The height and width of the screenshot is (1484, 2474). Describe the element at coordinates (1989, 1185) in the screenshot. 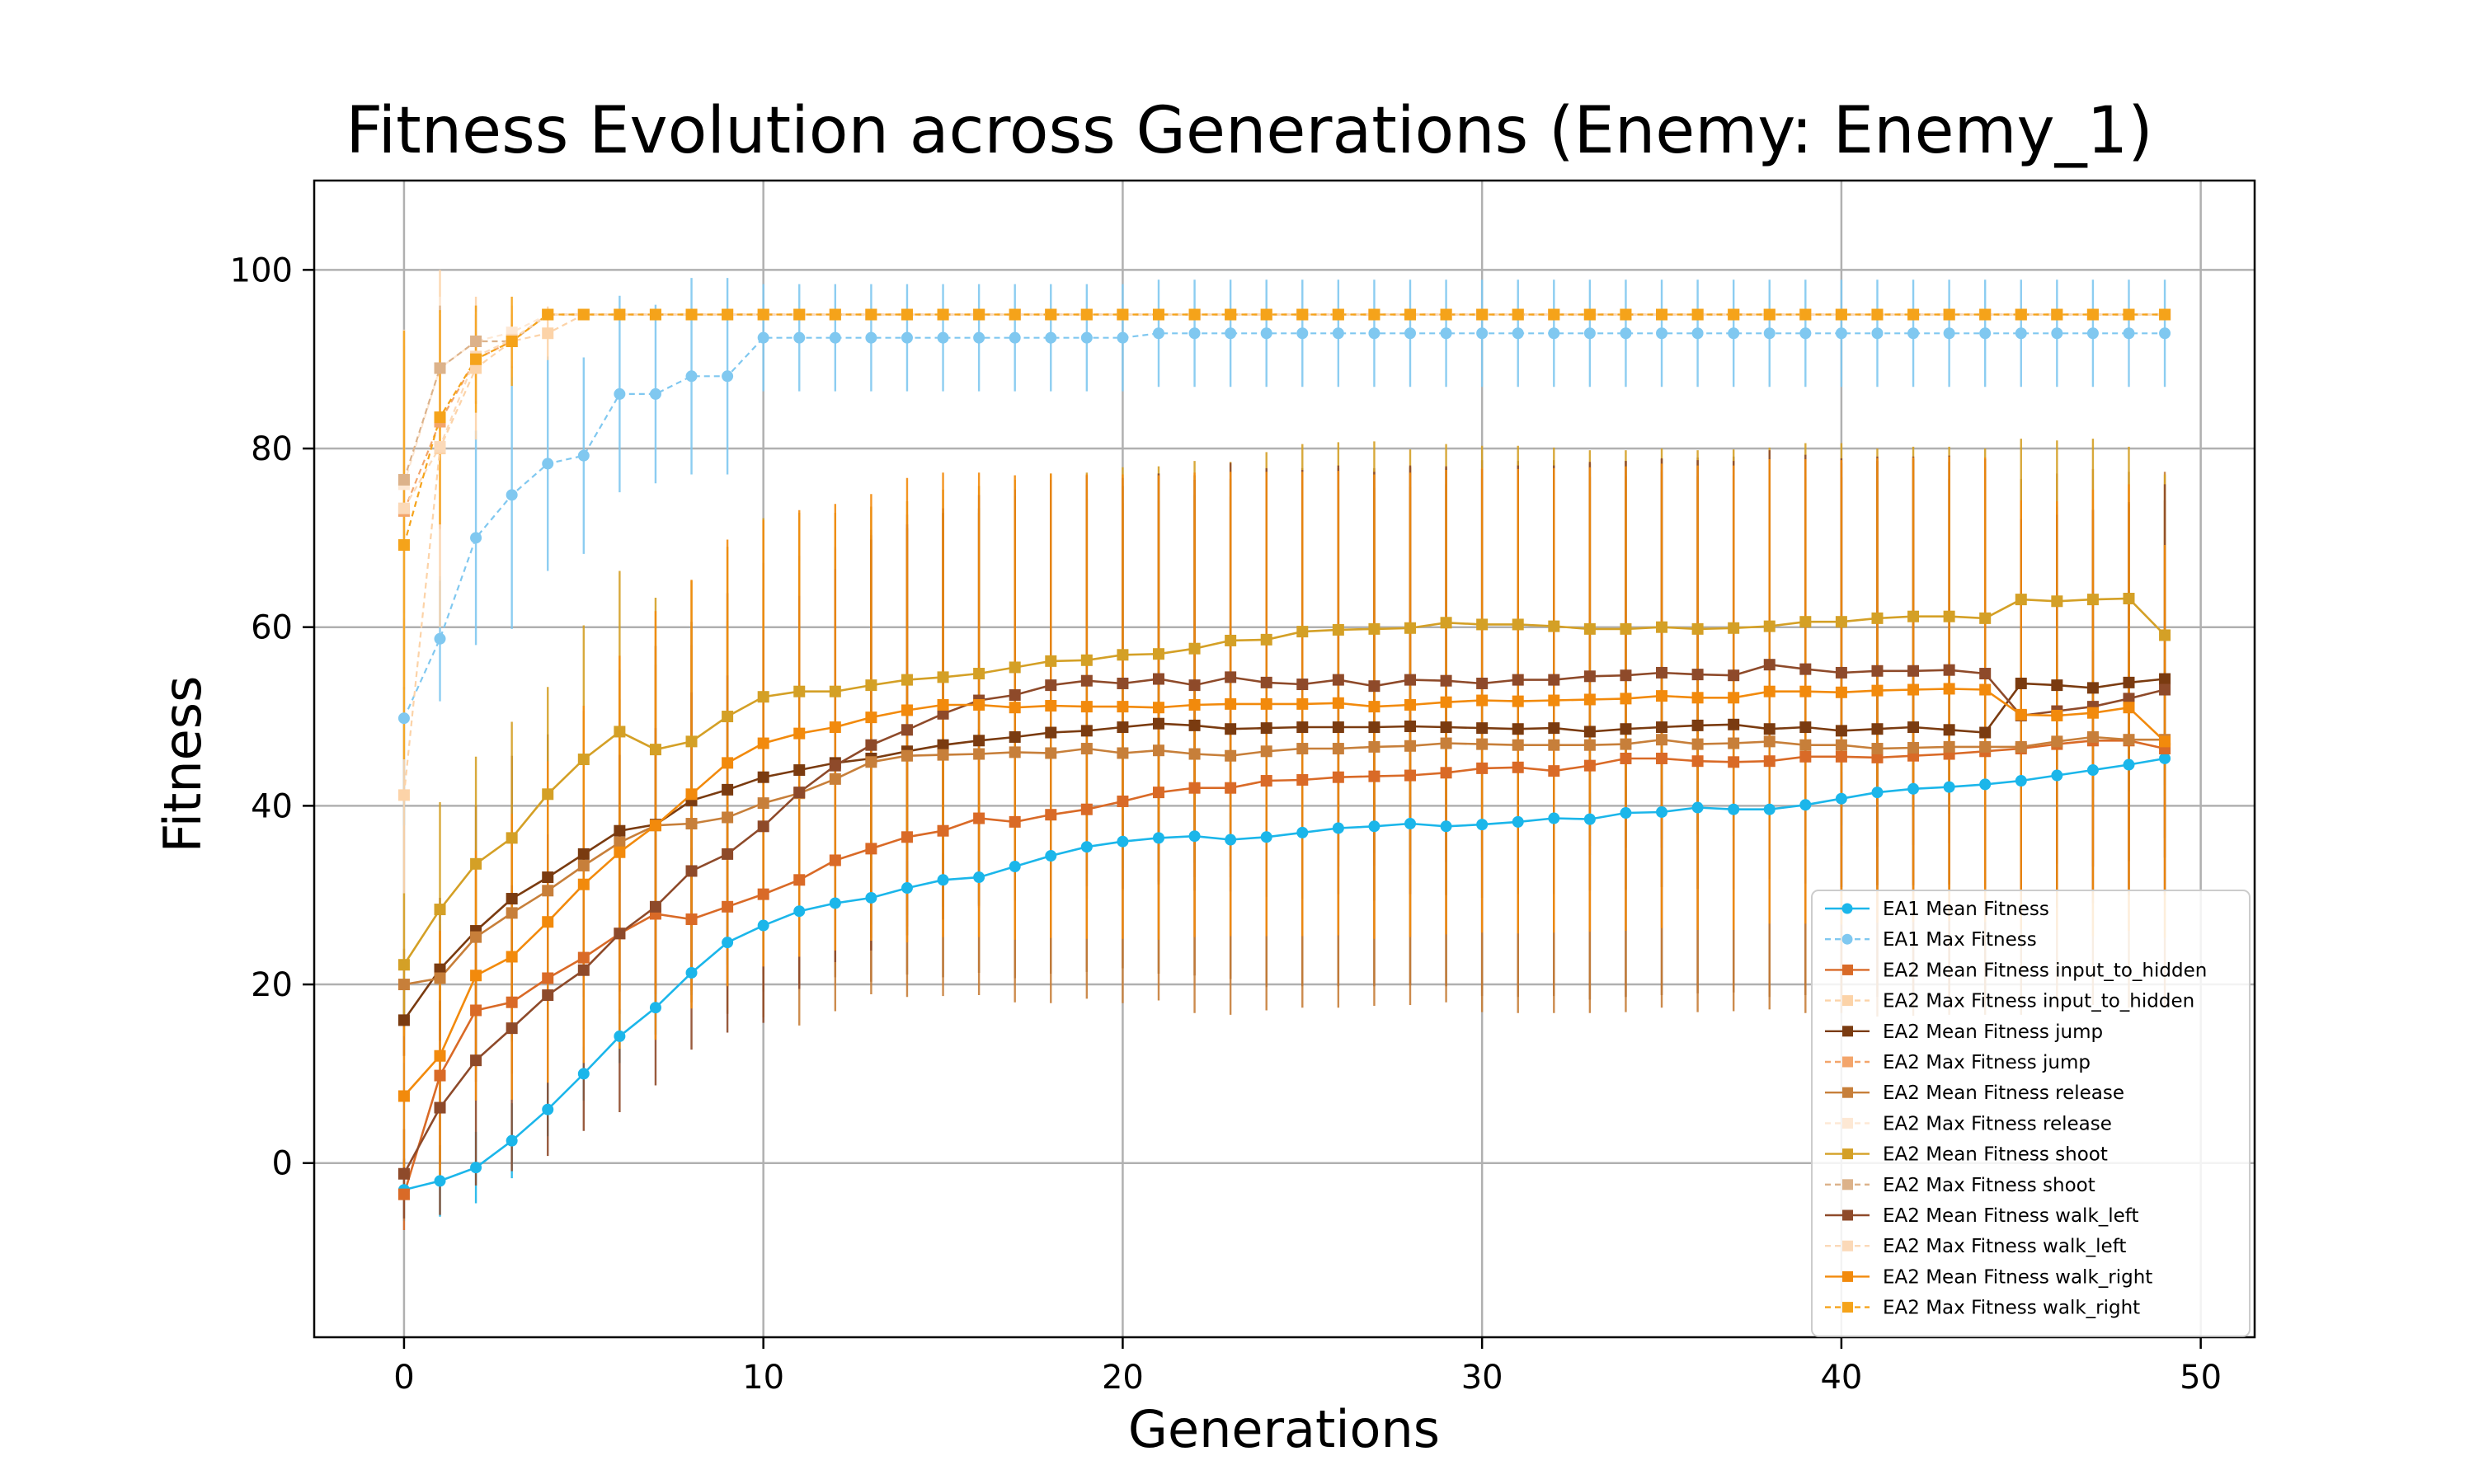

I see `legend-entry-label: EA2 Max Fitness shoot` at that location.